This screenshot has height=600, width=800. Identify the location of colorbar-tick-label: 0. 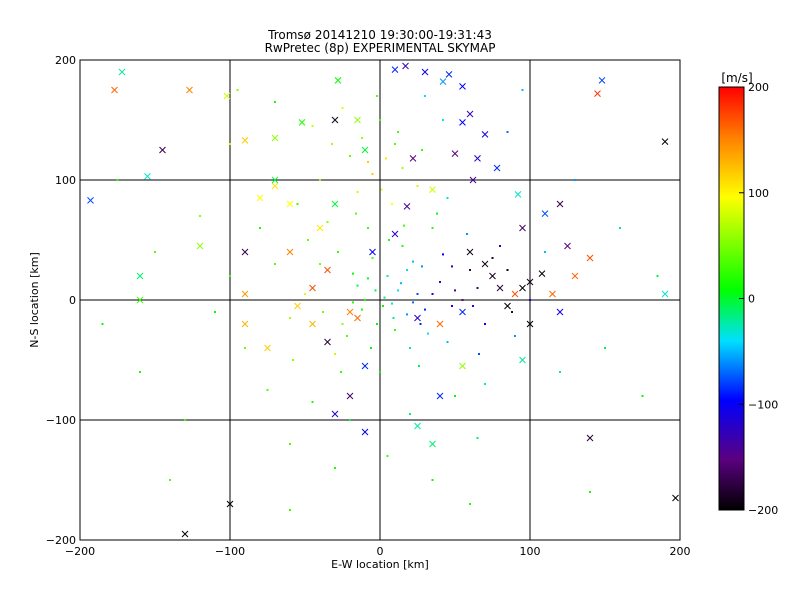
(751, 299).